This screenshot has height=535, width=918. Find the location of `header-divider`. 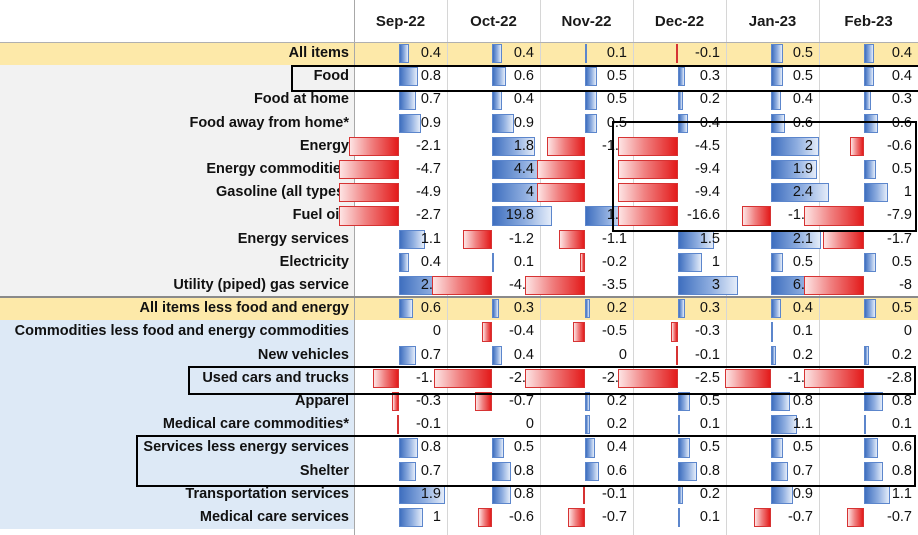

header-divider is located at coordinates (459, 42).